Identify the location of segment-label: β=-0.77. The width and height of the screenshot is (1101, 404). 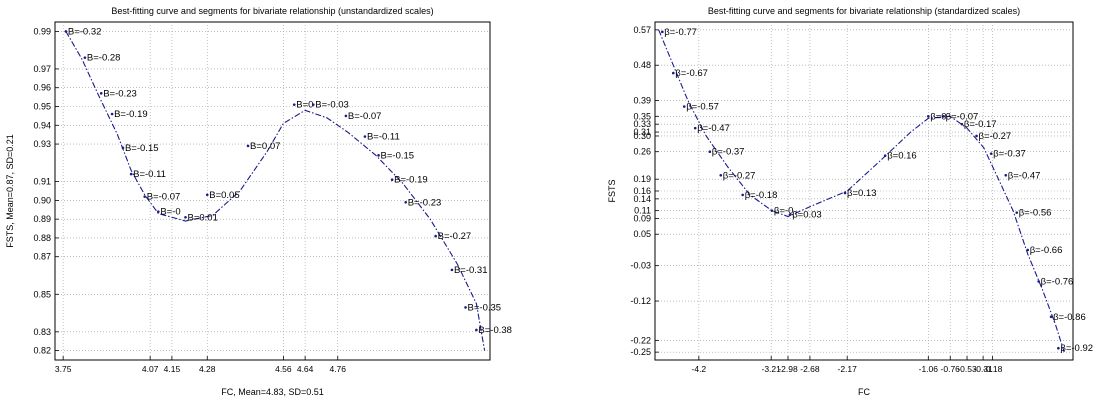
(680, 32).